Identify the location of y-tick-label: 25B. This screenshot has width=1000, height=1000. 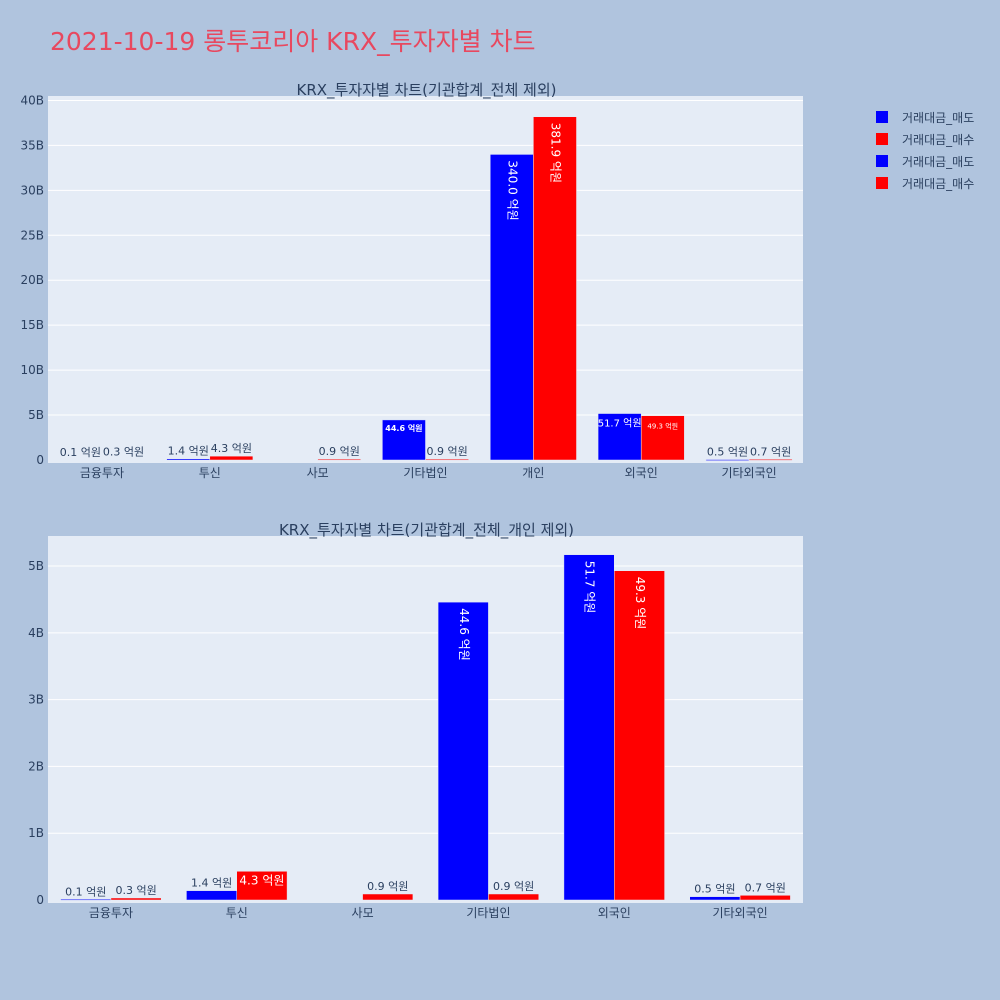
(32, 235).